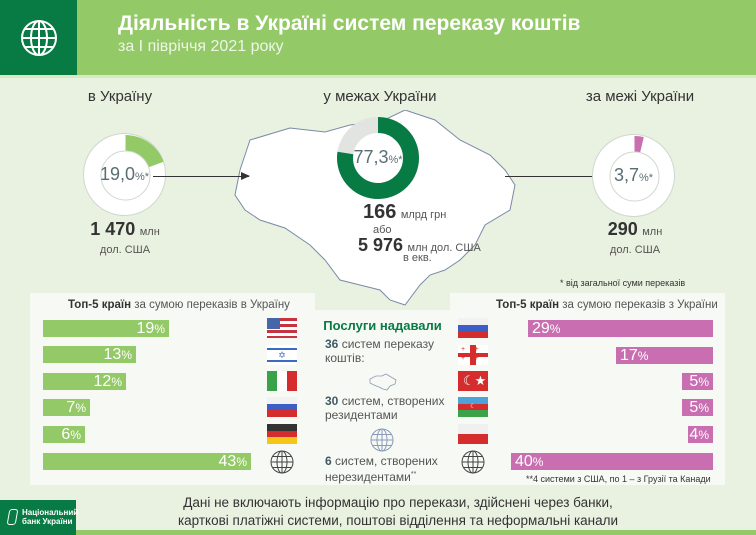 The width and height of the screenshot is (756, 535). I want to click on ukraine-map, so click(375, 208).